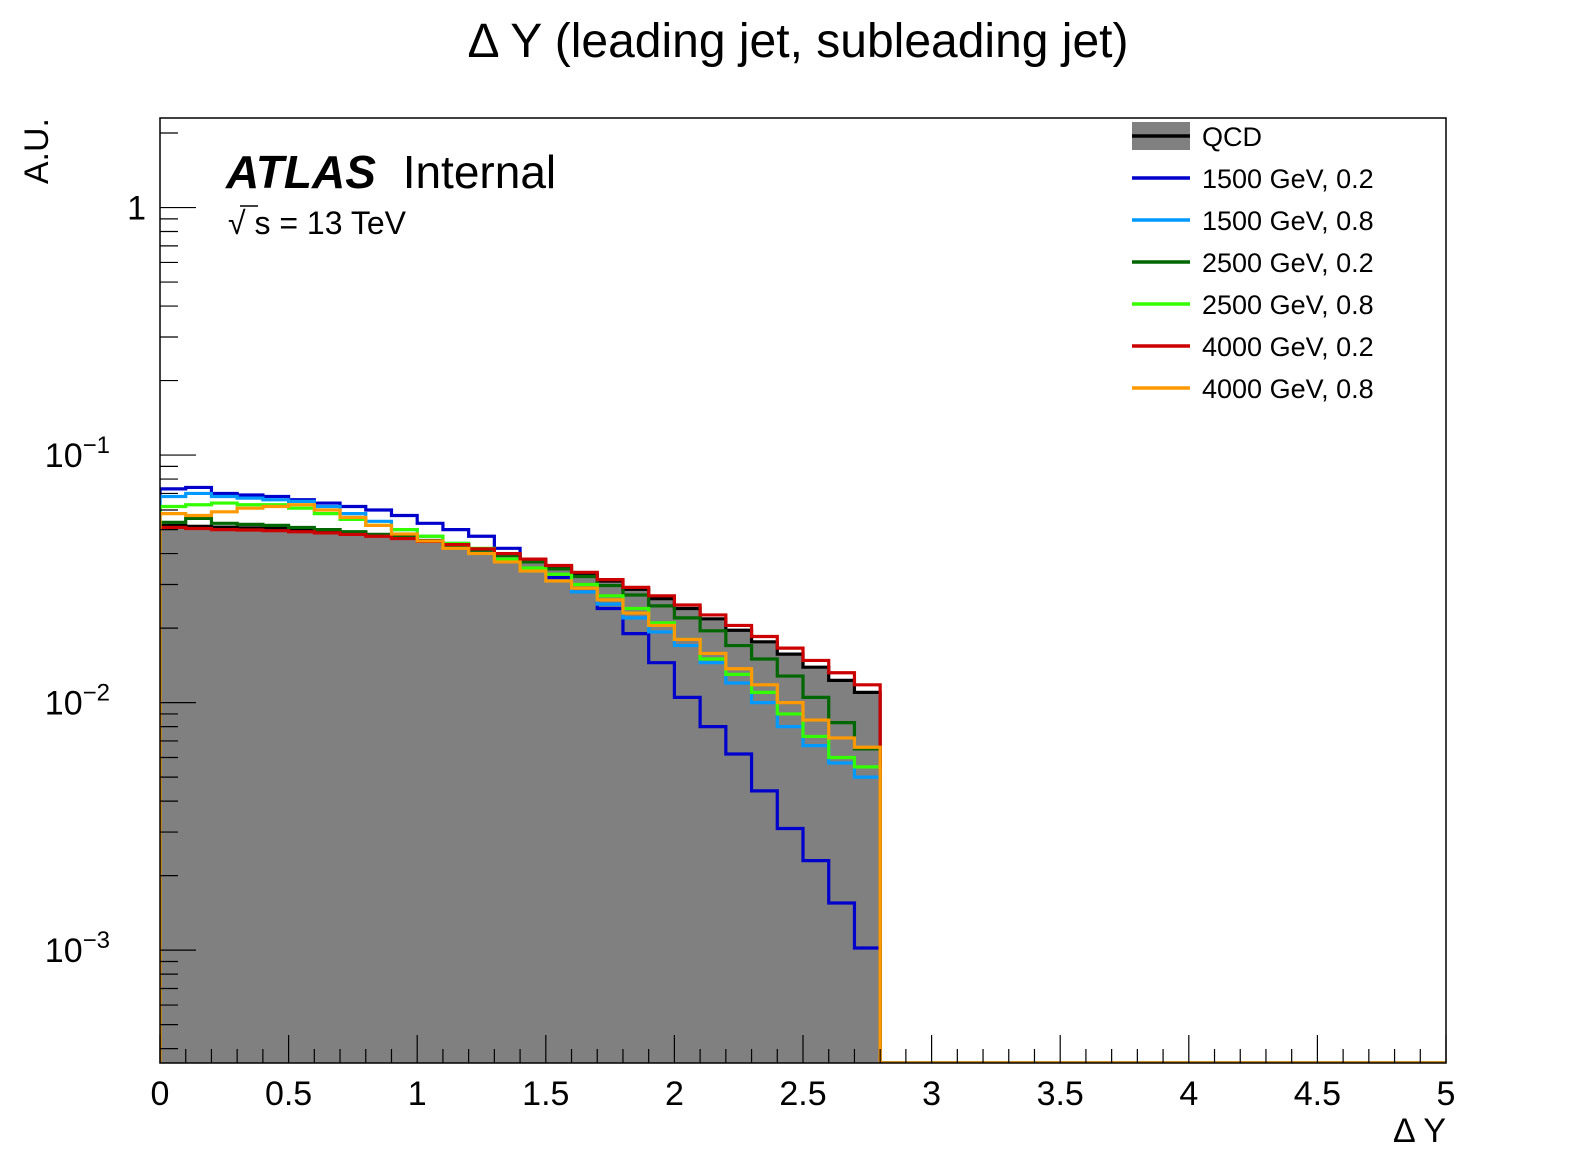  I want to click on x-tick-label: 1.5, so click(545, 1094).